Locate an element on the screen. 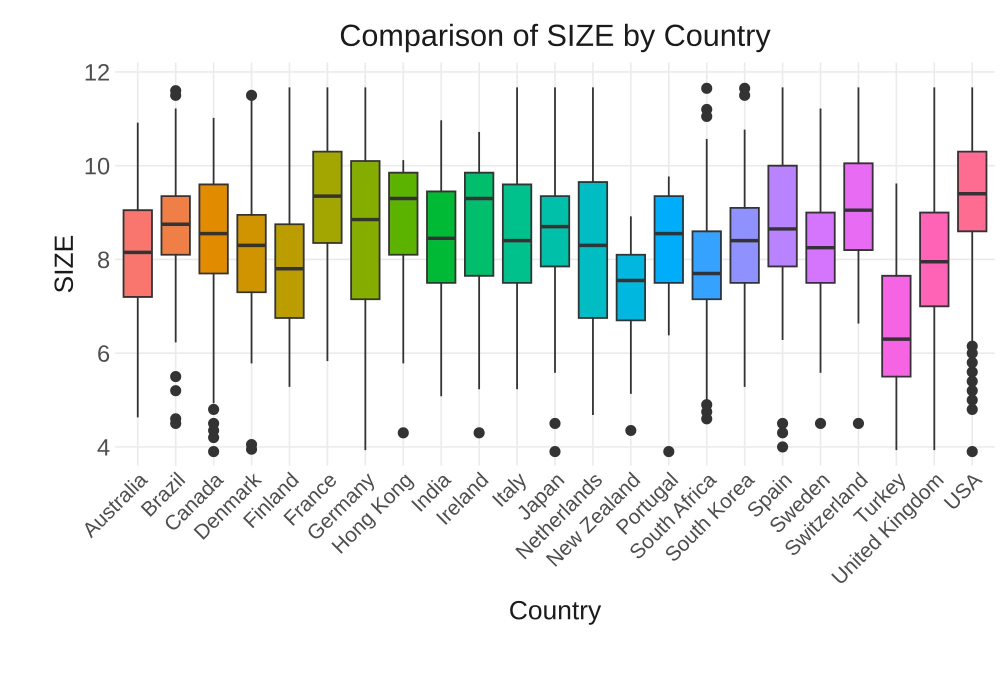  x-tick-label: USA is located at coordinates (963, 490).